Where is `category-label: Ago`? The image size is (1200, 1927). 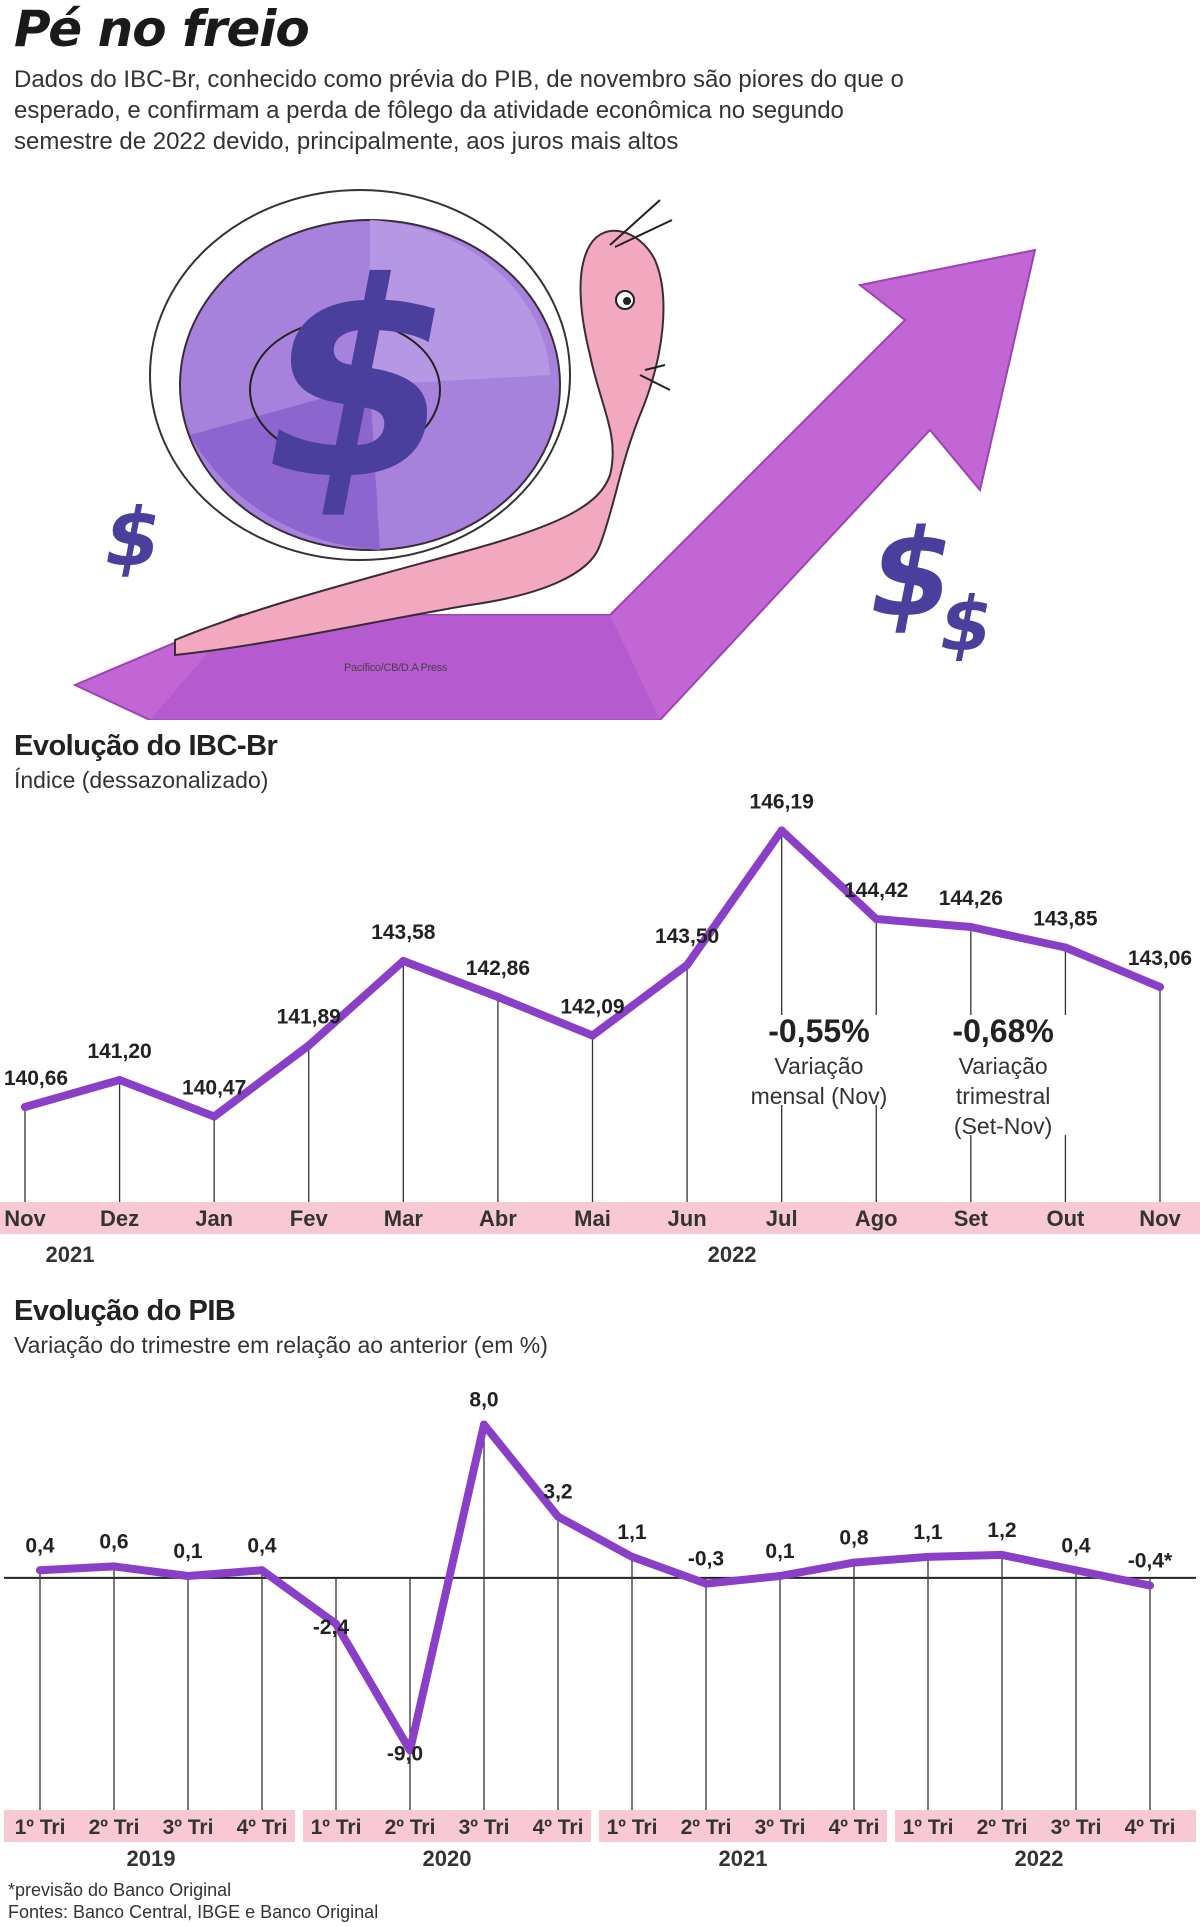
category-label: Ago is located at coordinates (876, 1218).